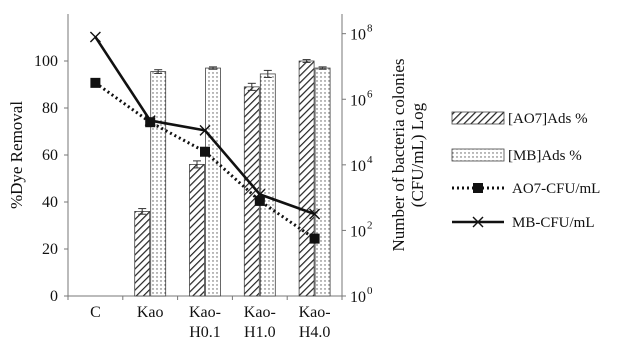  Describe the element at coordinates (556, 189) in the screenshot. I see `legend-label: AO7-CFU/mL` at that location.